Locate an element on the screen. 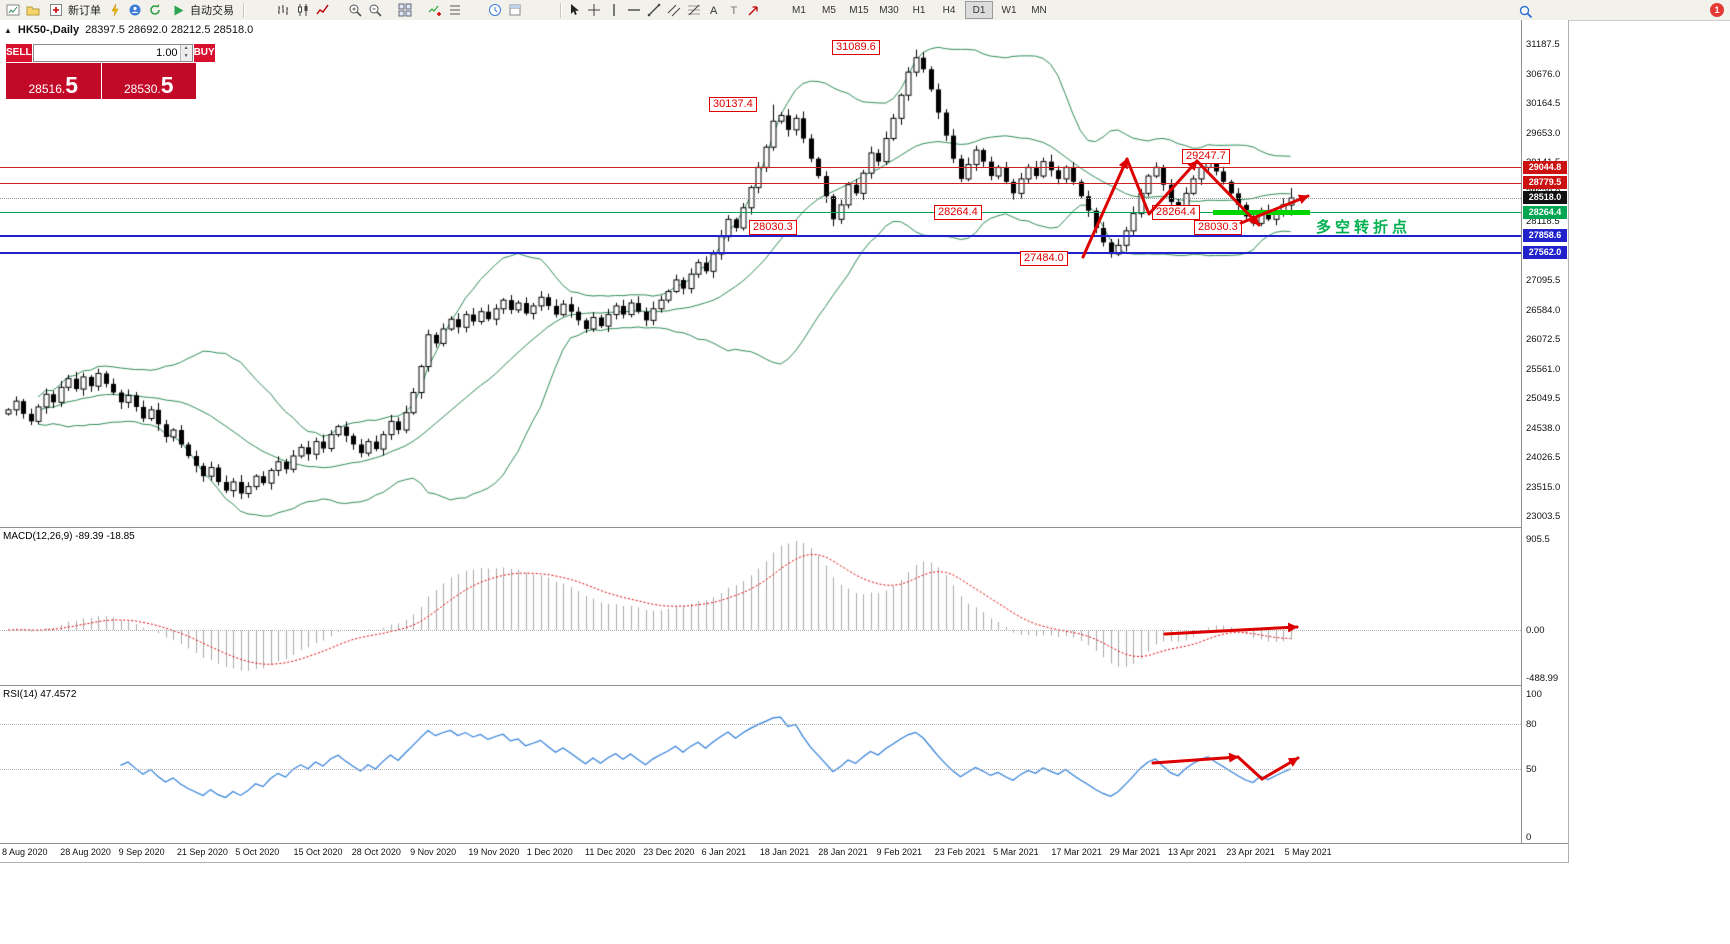 This screenshot has width=1730, height=944. one-click-collapse-icon: ▲ is located at coordinates (8, 30).